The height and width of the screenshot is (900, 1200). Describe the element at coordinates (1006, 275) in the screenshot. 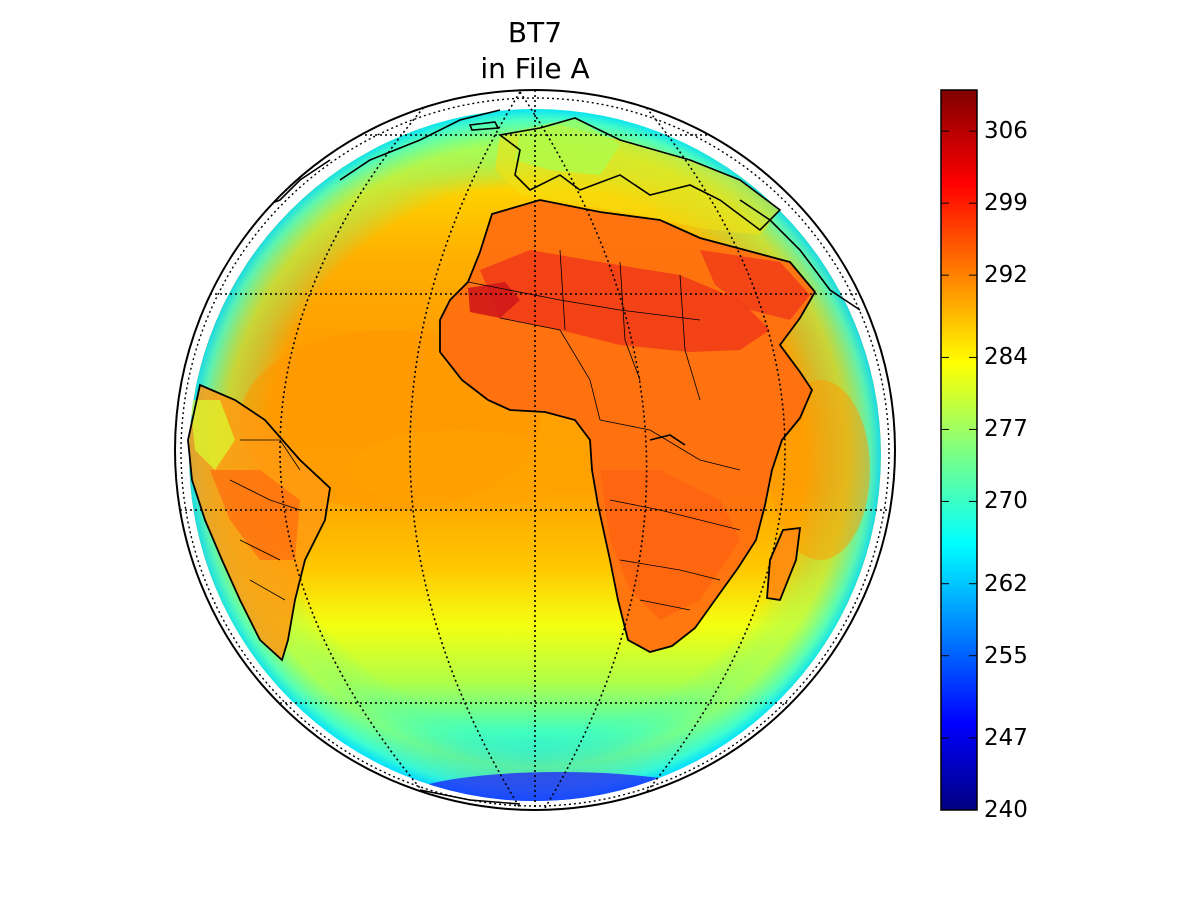

I see `colorbar-tick-label: 292` at that location.